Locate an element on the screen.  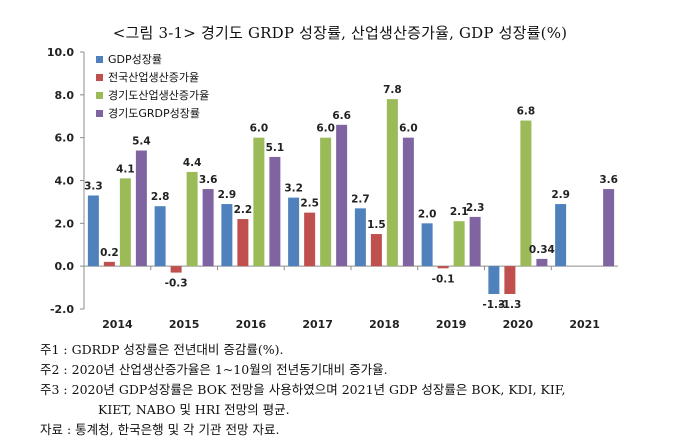
x-tick-label: 2018 is located at coordinates (384, 324).